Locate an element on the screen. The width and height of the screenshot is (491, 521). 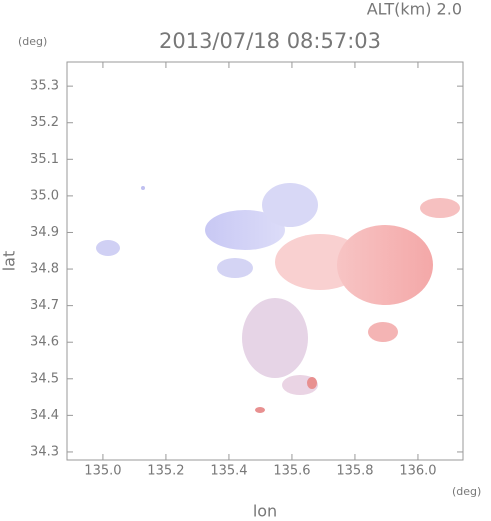
y-tick-label: 34.4 is located at coordinates (44, 415).